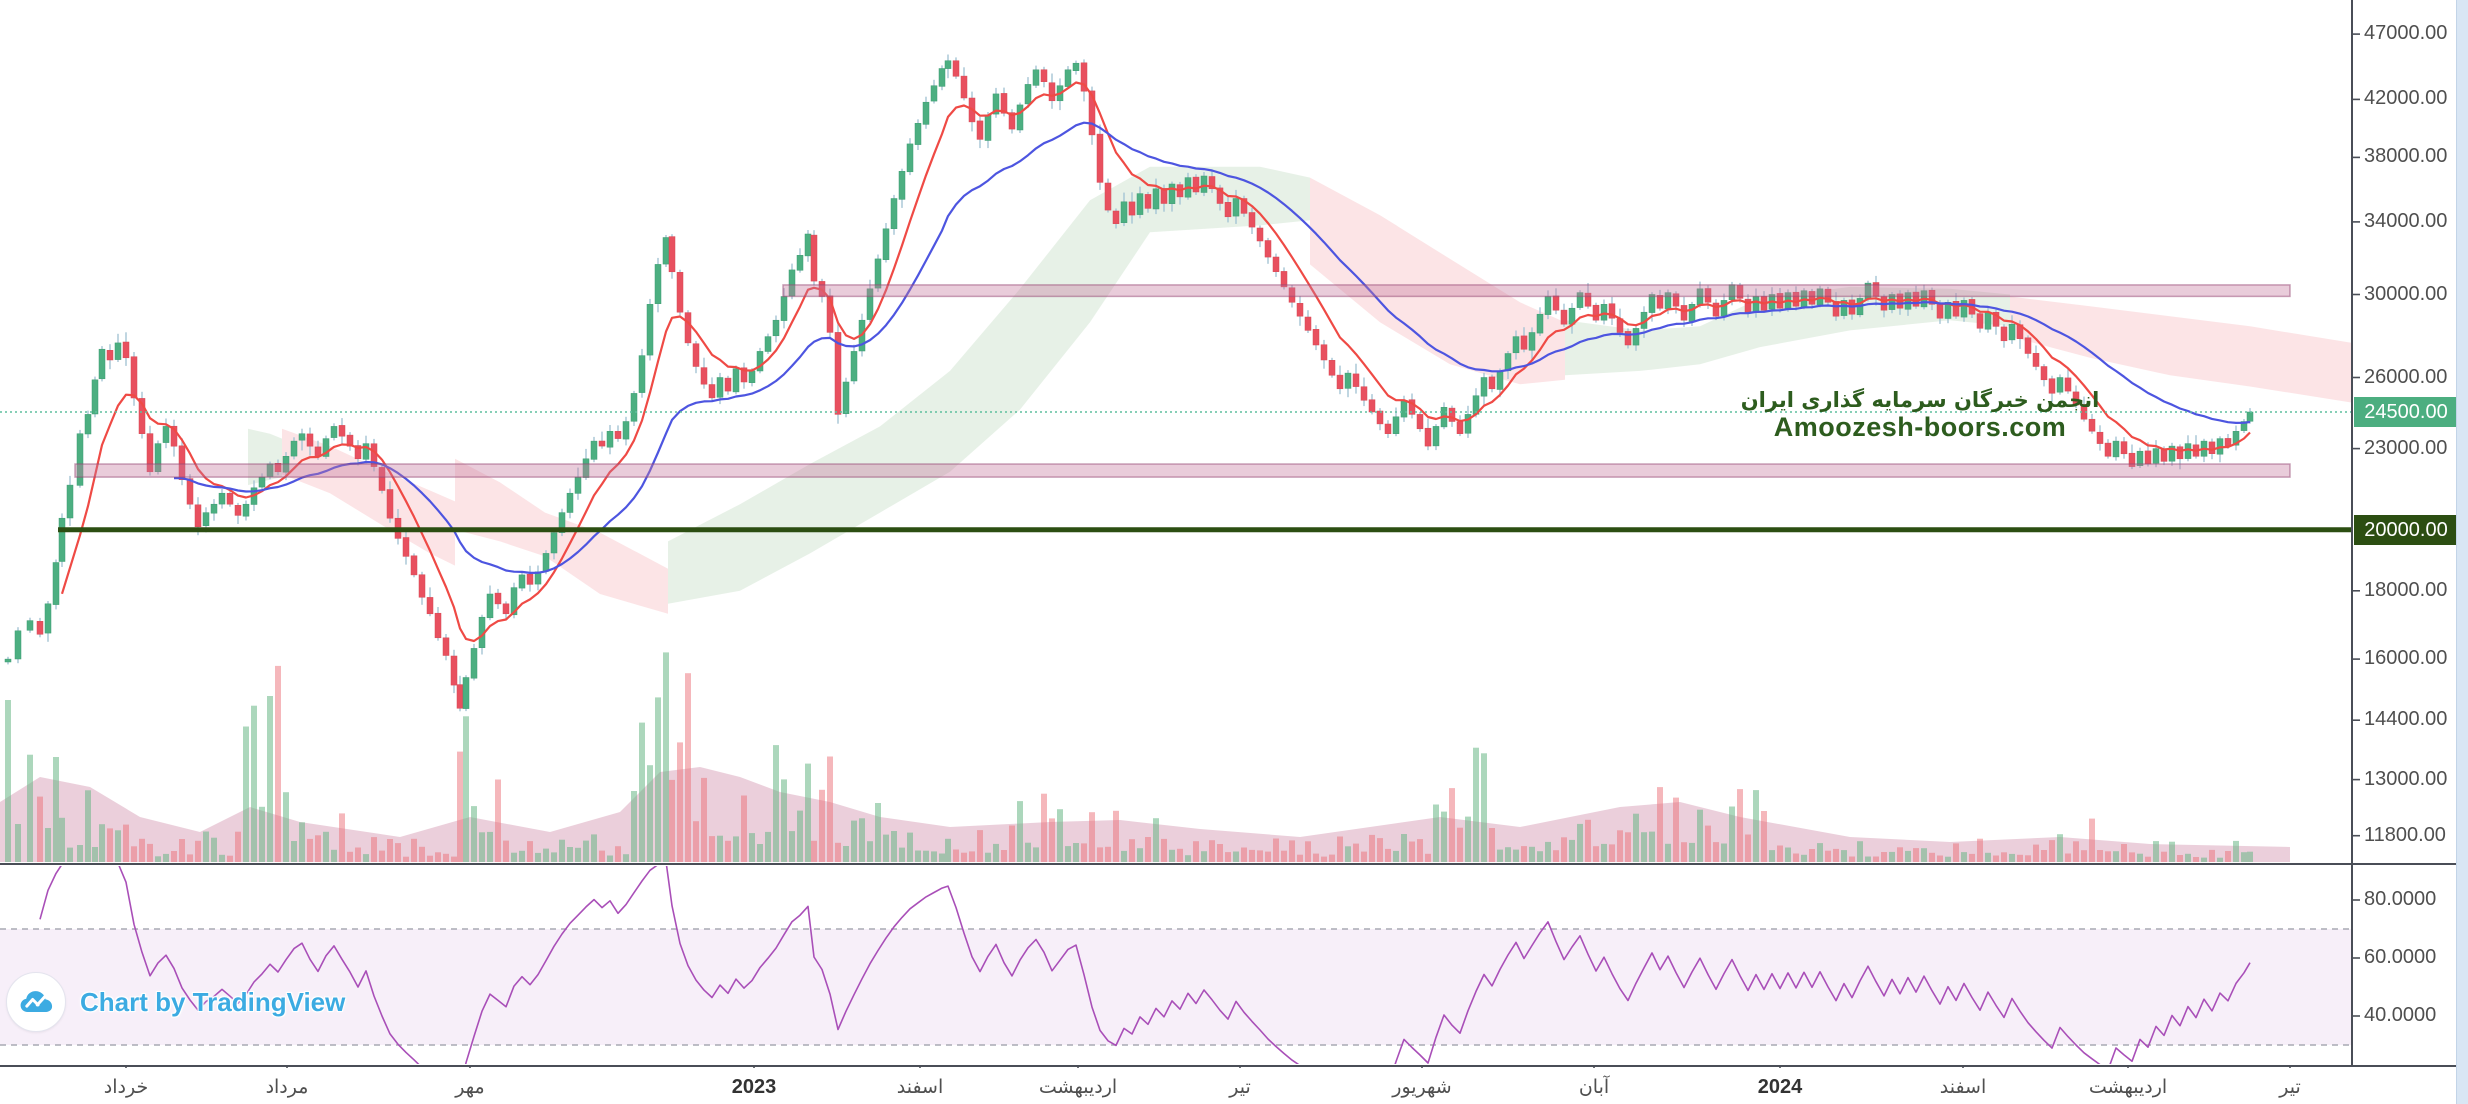 Image resolution: width=2468 pixels, height=1104 pixels. I want to click on current-price-label: 24500.00, so click(2406, 412).